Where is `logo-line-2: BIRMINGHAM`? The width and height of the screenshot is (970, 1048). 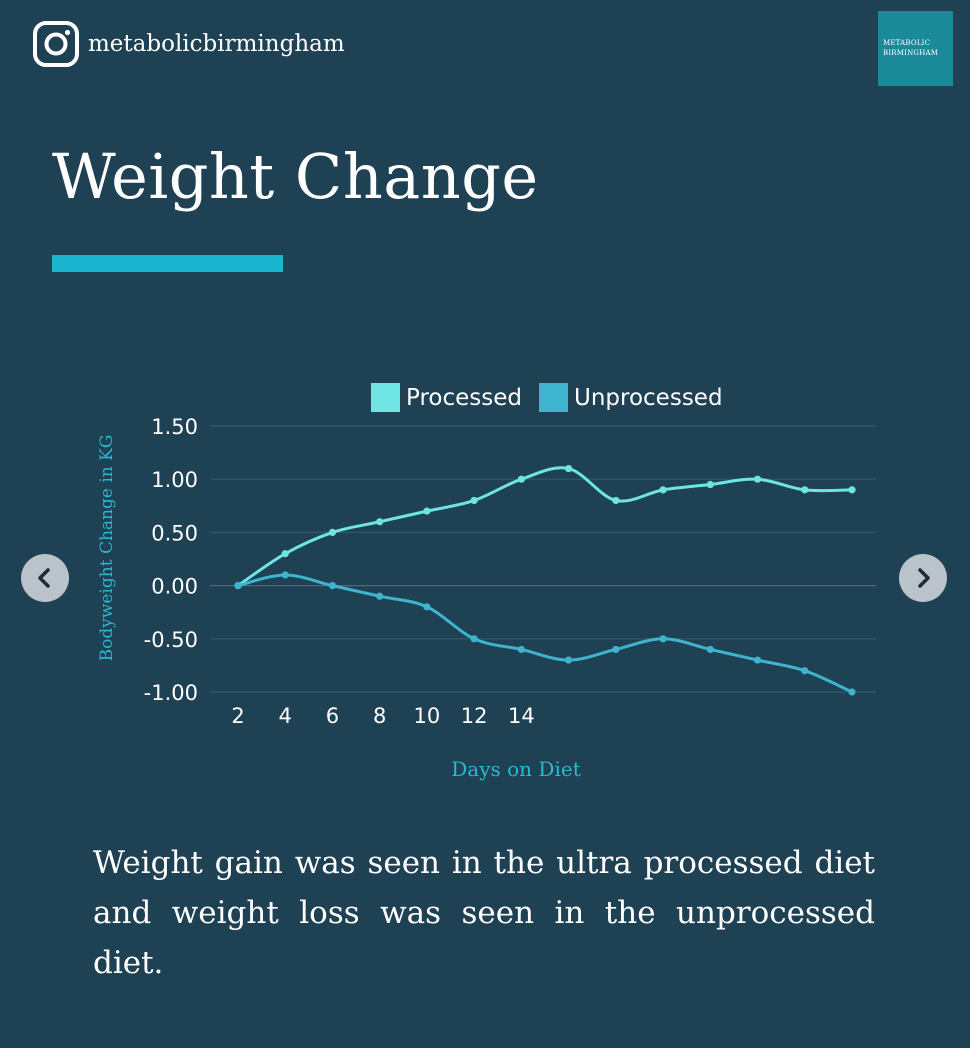 logo-line-2: BIRMINGHAM is located at coordinates (911, 53).